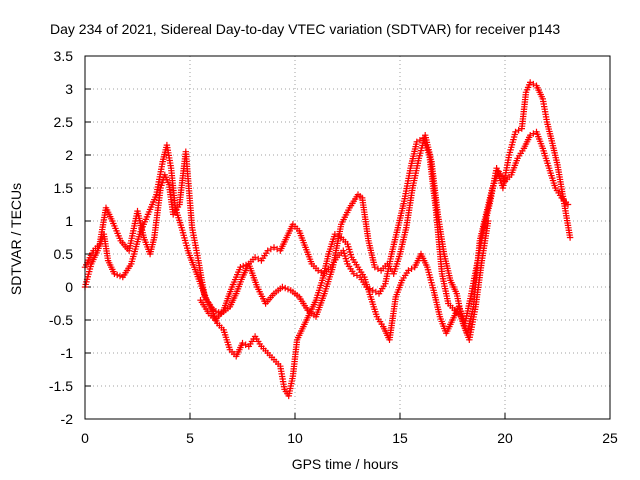 The image size is (640, 480). I want to click on y-tick-label: 0, so click(69, 287).